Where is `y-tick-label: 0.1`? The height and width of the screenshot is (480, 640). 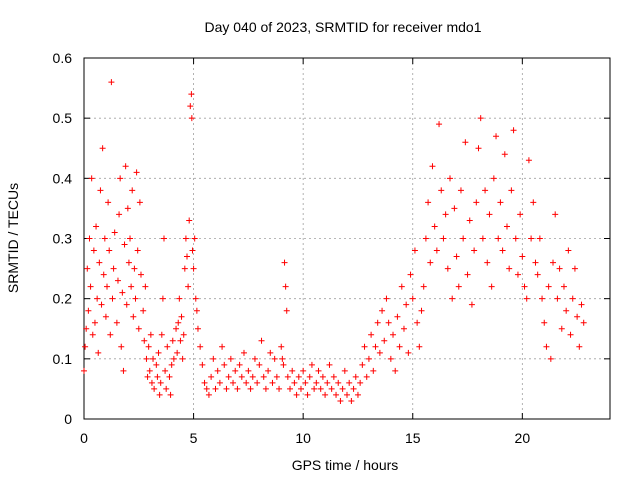
y-tick-label: 0.1 is located at coordinates (63, 359).